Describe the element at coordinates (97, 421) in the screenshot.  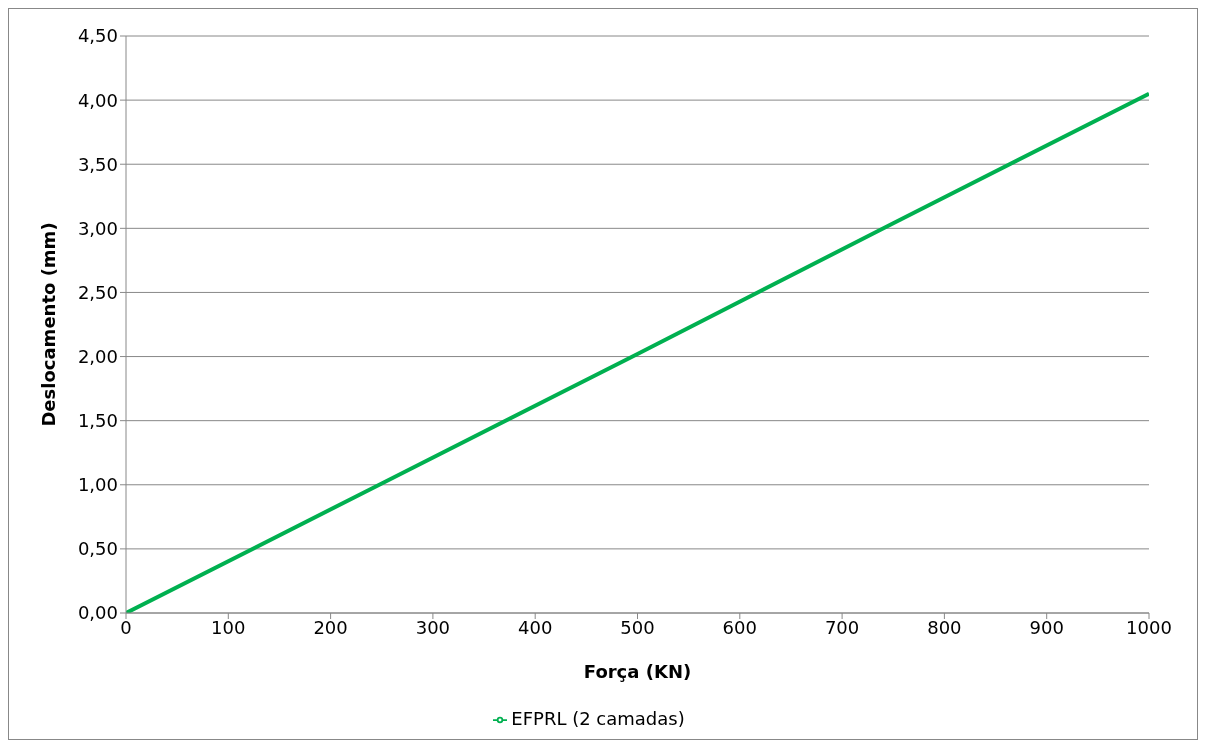
I see `y-tick-label: 1,50` at that location.